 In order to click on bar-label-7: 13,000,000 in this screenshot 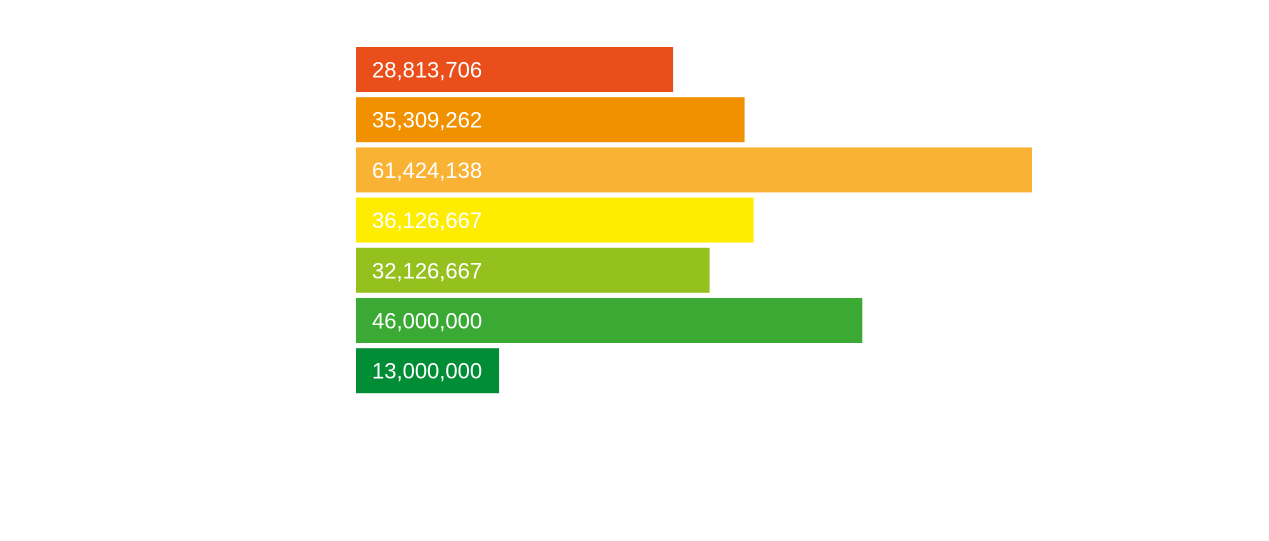, I will do `click(427, 371)`.